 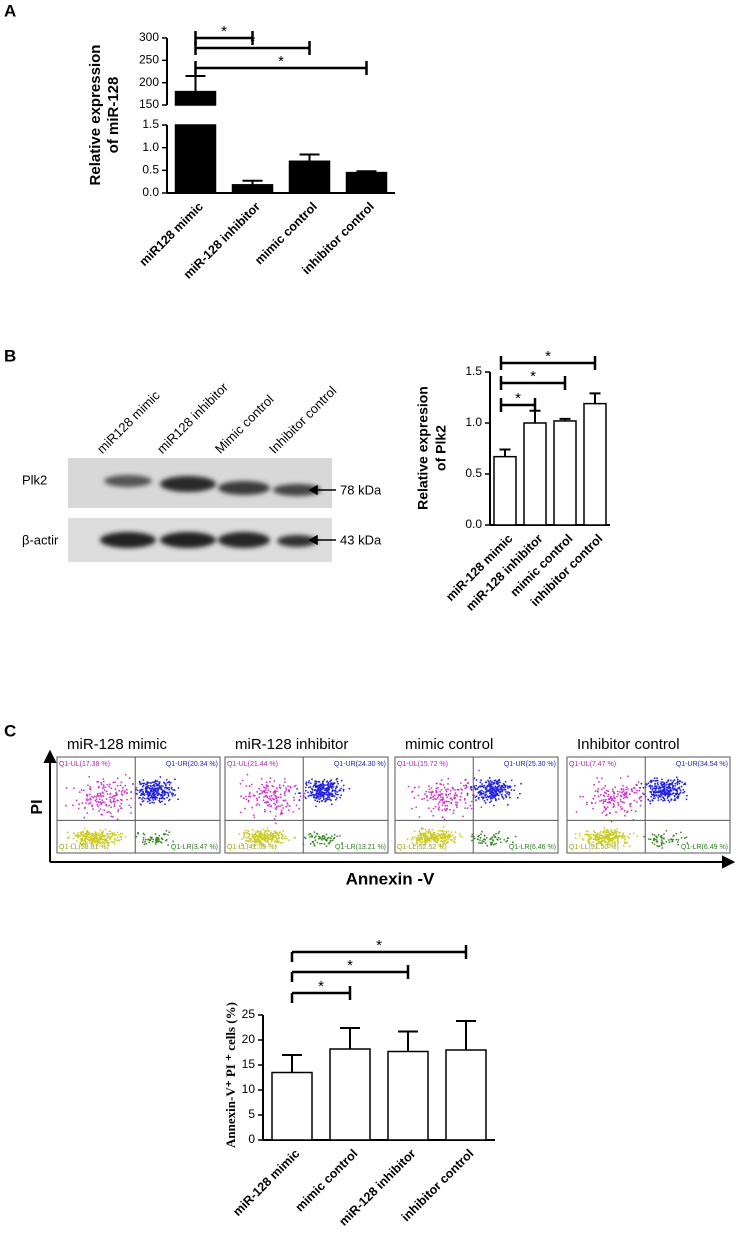 What do you see at coordinates (37, 806) in the screenshot?
I see `flow-y-label: PI` at bounding box center [37, 806].